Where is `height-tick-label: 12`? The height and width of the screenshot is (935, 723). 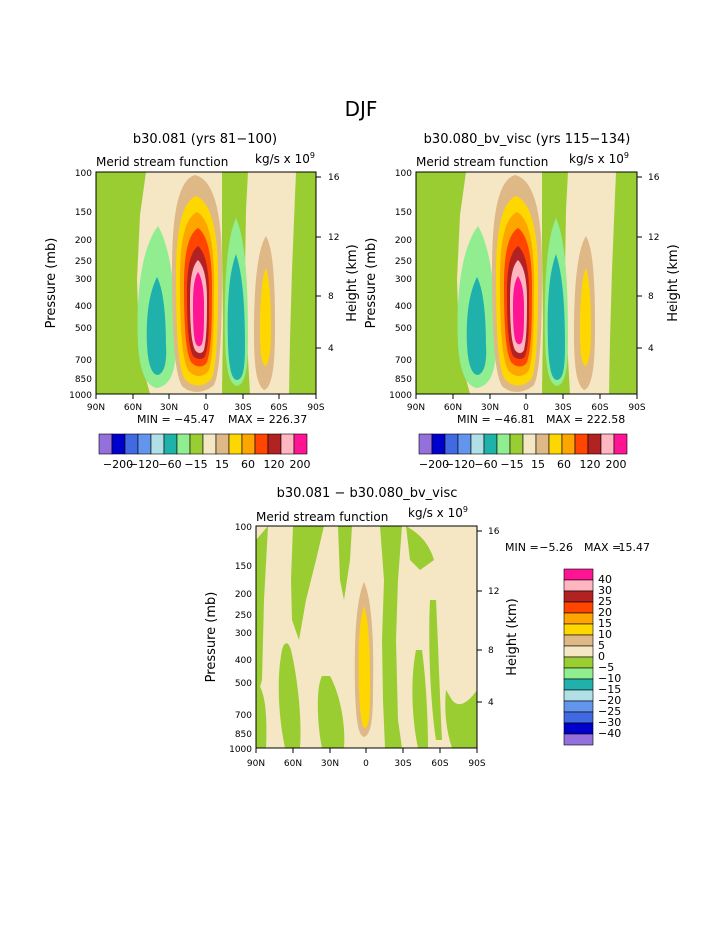
height-tick-label: 12 is located at coordinates (653, 238).